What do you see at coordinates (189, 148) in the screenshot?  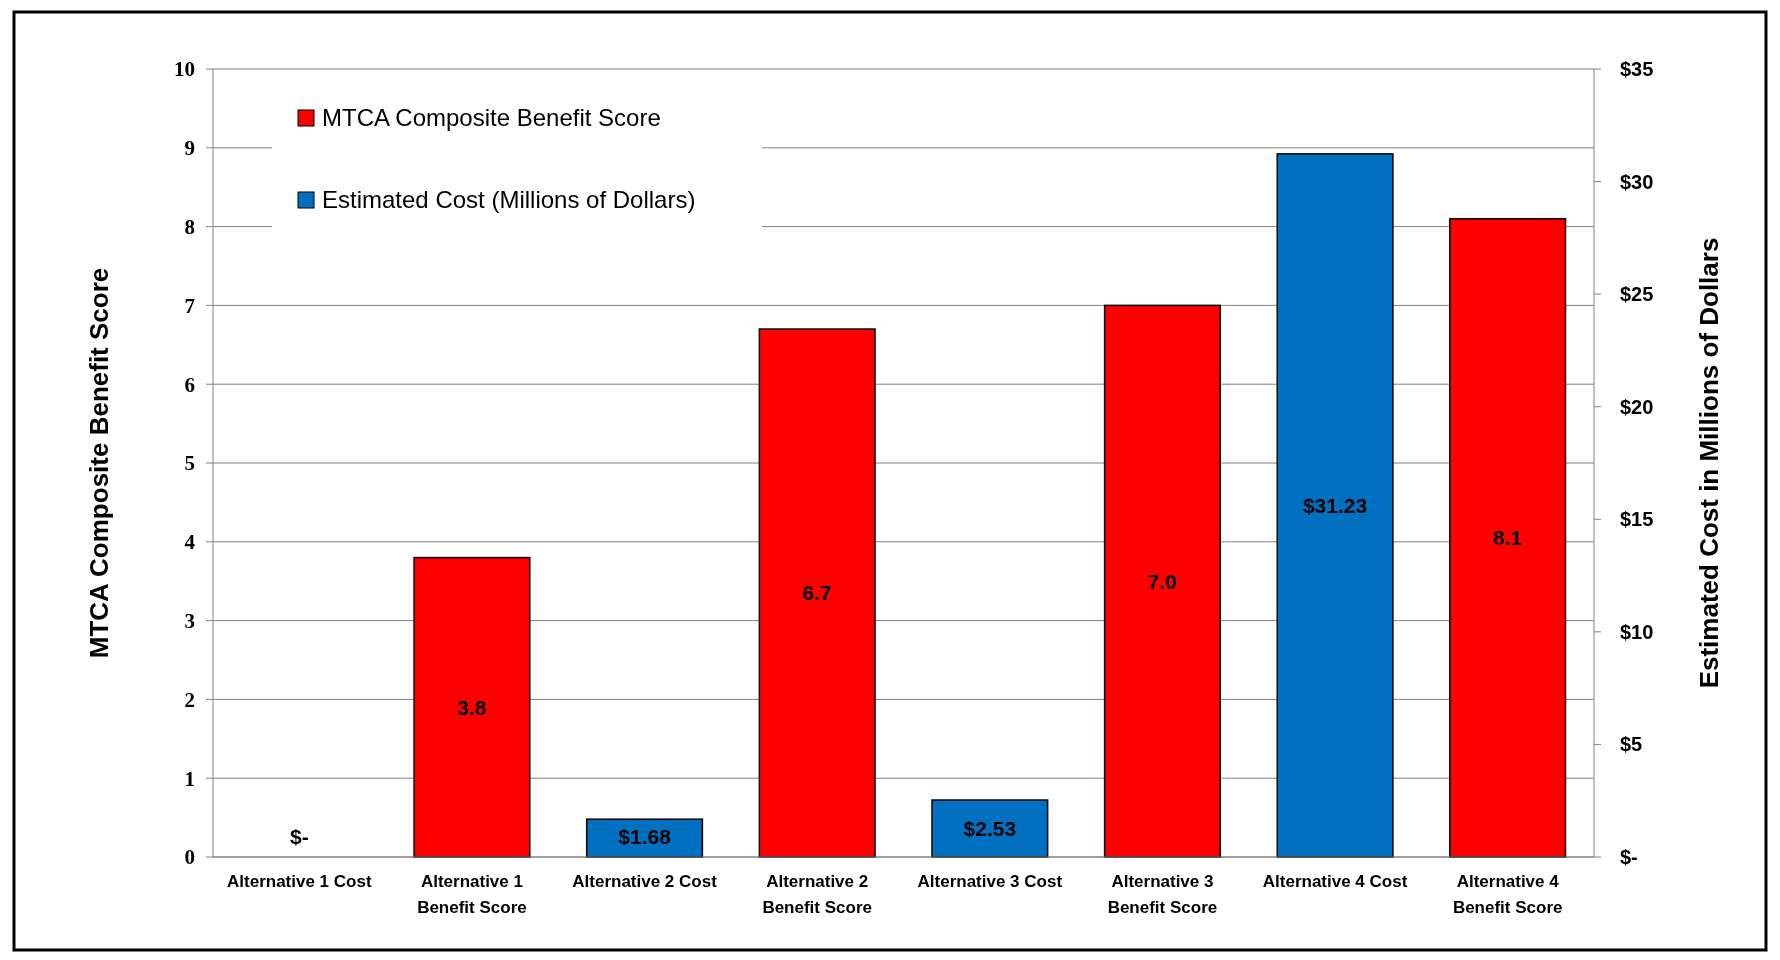 I see `y-tick-label: 9` at bounding box center [189, 148].